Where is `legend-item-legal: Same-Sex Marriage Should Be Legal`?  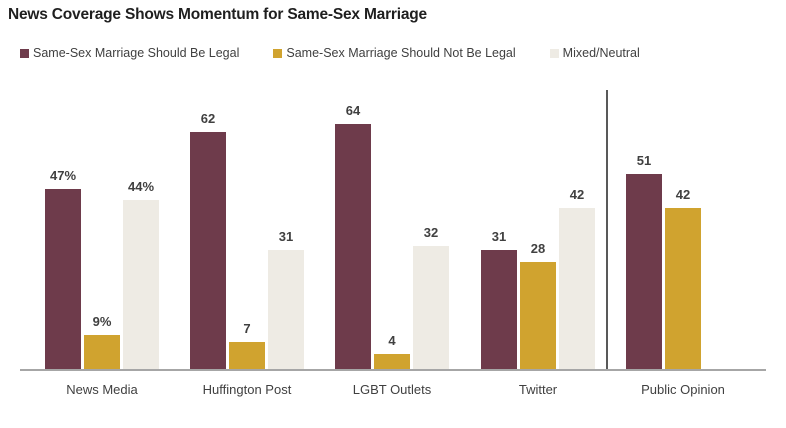 legend-item-legal: Same-Sex Marriage Should Be Legal is located at coordinates (129, 53).